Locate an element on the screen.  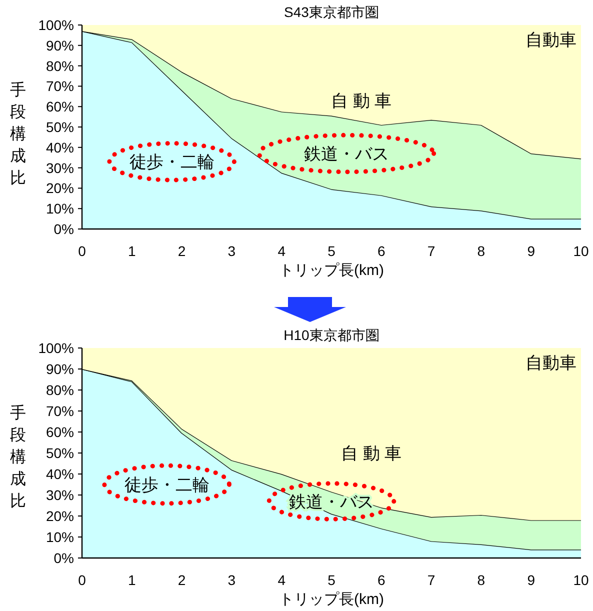
chart-title: H10東京都市圏 is located at coordinates (332, 335).